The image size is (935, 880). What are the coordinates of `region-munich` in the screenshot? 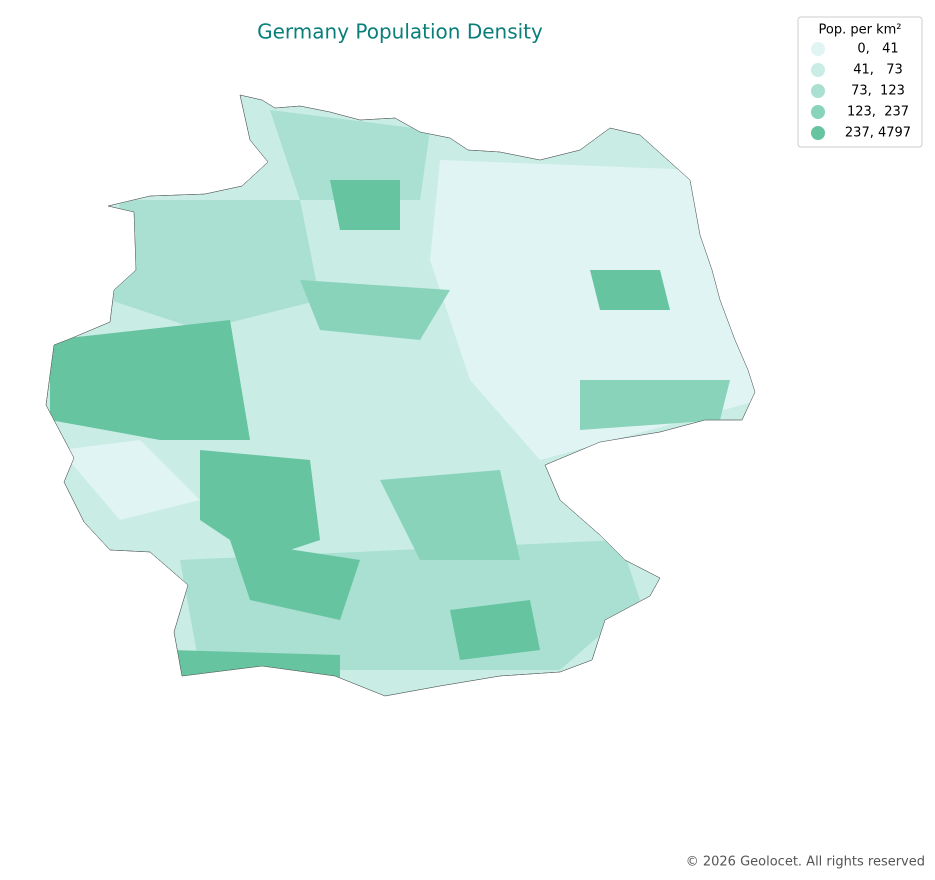 It's located at (495, 630).